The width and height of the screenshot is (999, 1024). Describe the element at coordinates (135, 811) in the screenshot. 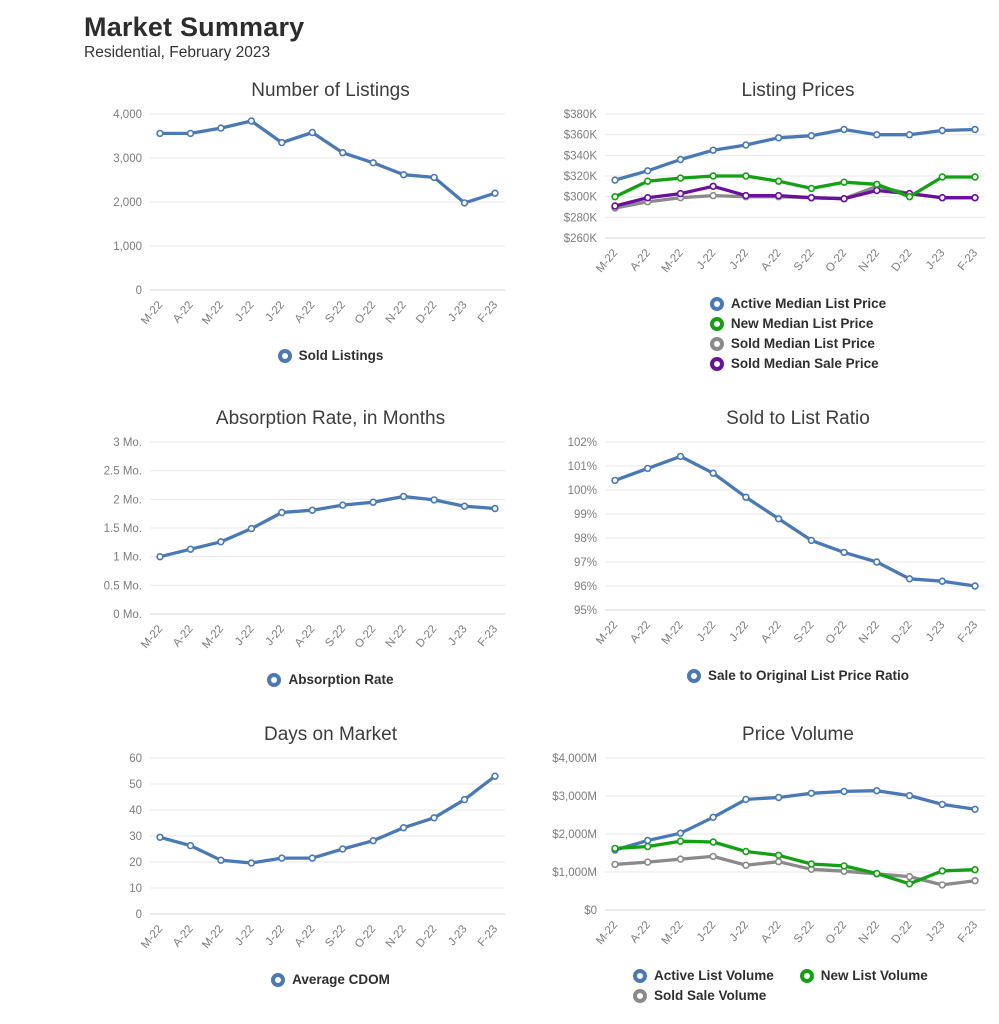

I see `svg-text: 40` at that location.